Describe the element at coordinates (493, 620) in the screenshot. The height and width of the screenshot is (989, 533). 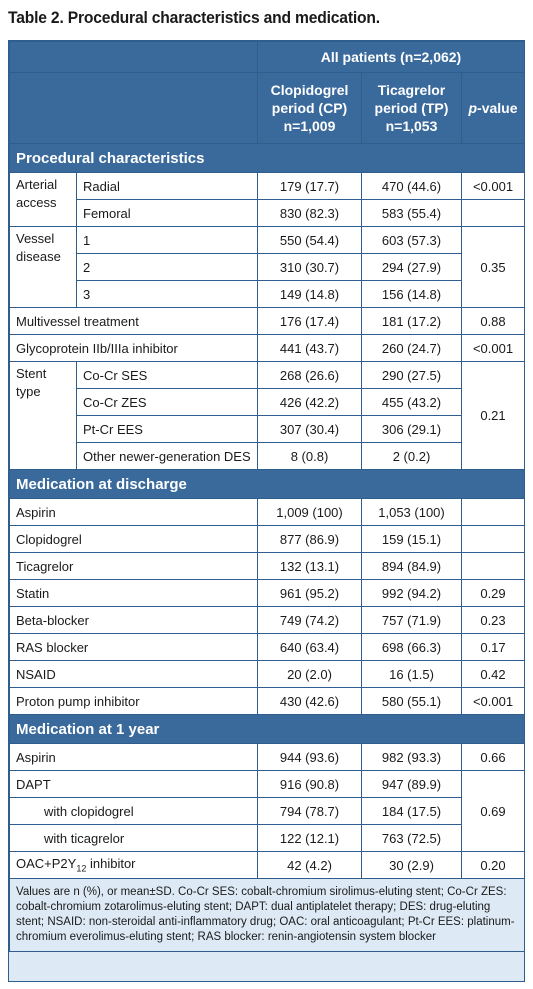
I see `cell-p: 0.23` at that location.